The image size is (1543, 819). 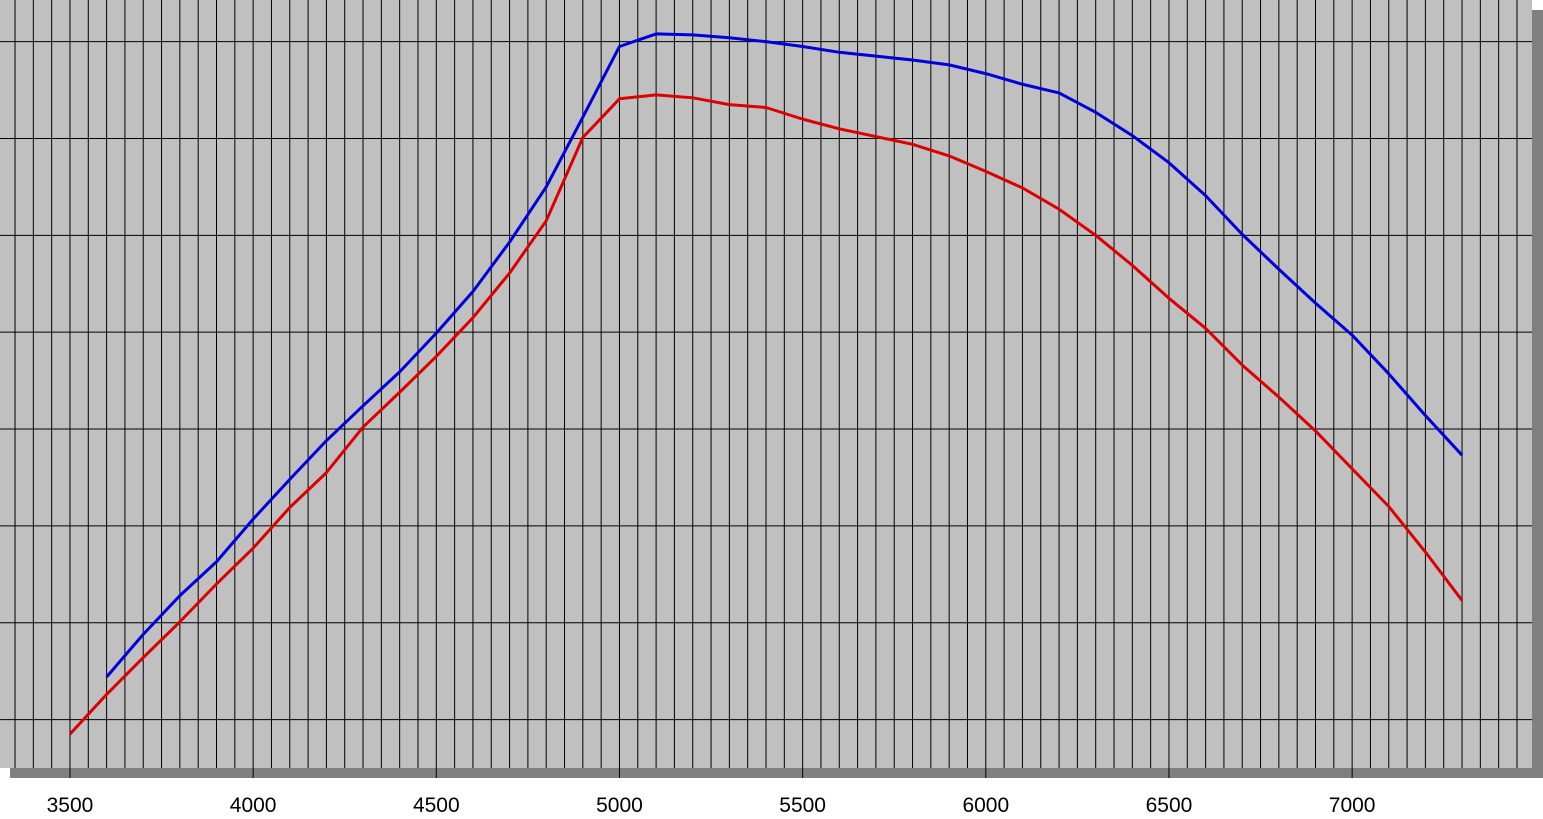 I want to click on x-tick-label: 5000, so click(x=619, y=805).